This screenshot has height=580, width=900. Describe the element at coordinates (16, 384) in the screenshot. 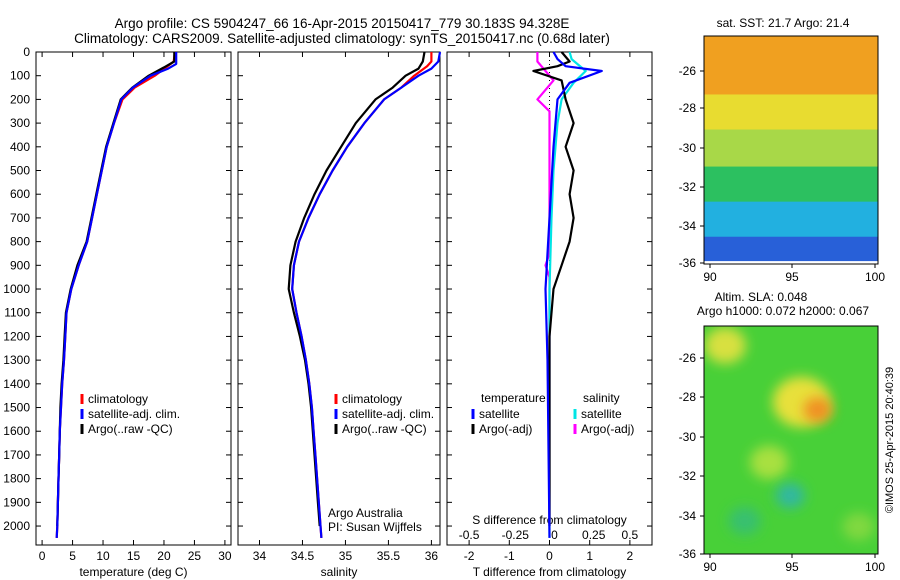

I see `depth-tick-label: 1400` at that location.